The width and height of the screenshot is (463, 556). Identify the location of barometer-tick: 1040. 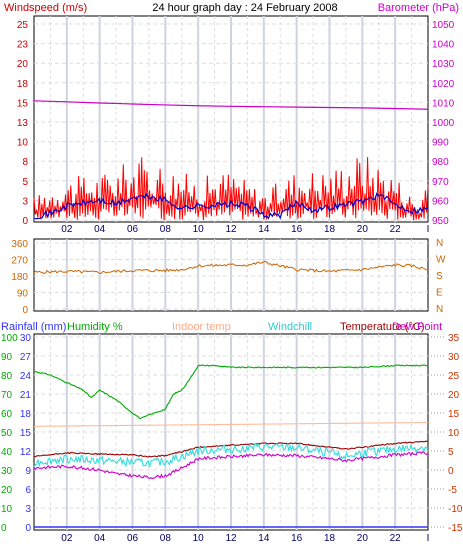
(443, 45).